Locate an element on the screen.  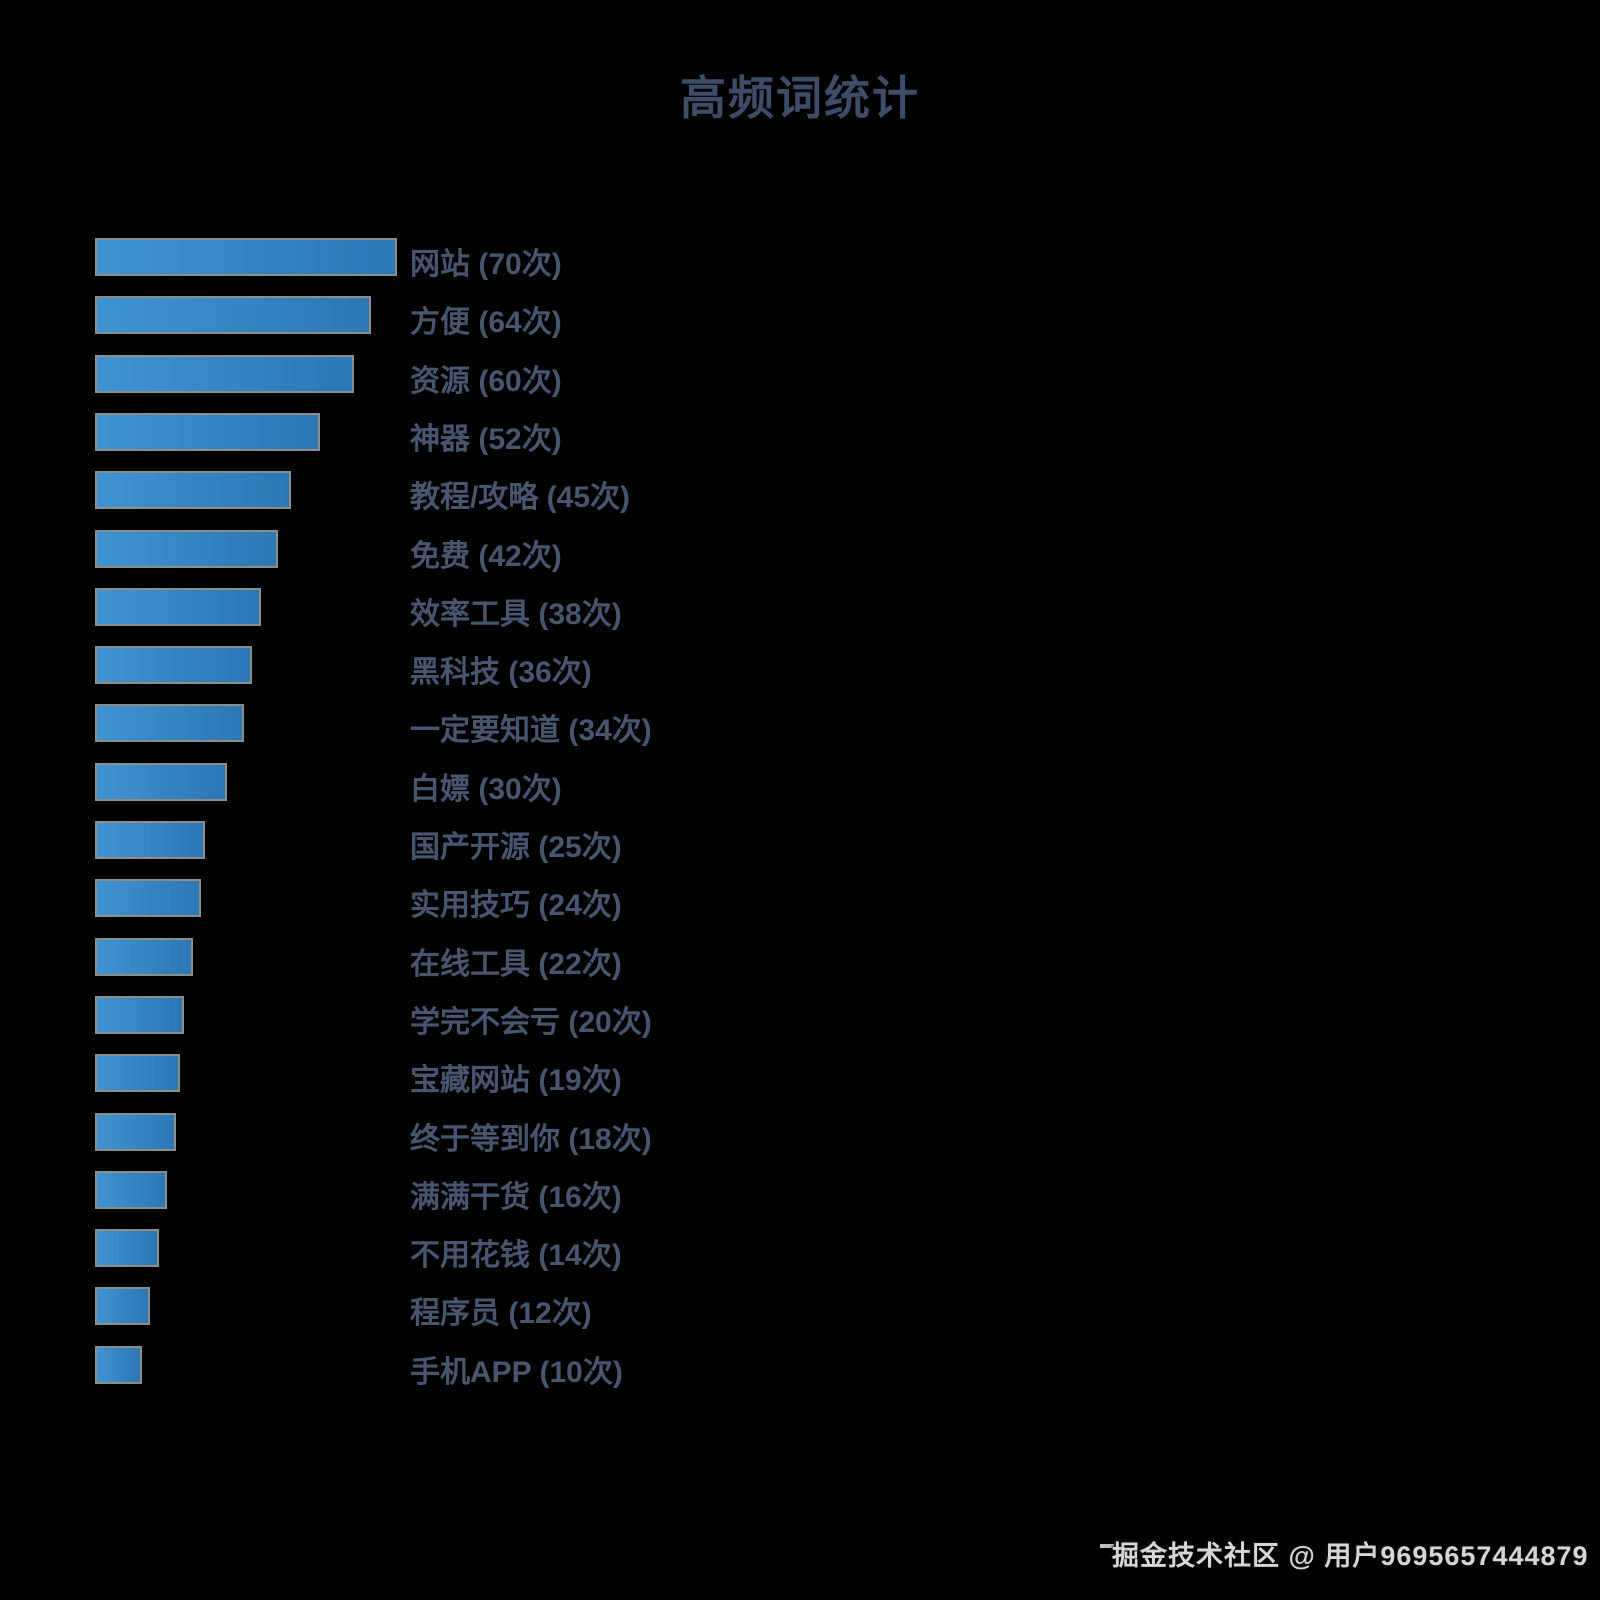
bar-row: 满满干货 (16次) is located at coordinates (800, 1192).